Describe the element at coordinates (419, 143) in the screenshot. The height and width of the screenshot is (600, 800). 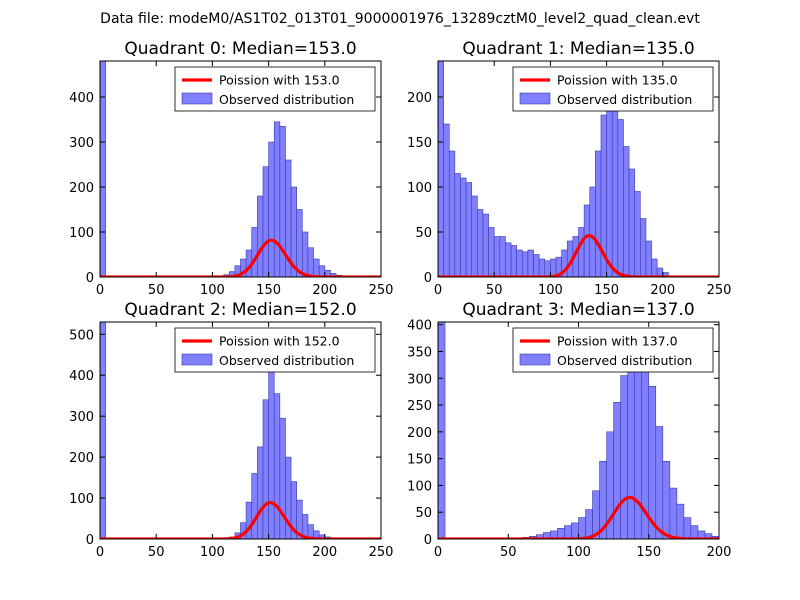
I see `y-tick-label: 150` at that location.